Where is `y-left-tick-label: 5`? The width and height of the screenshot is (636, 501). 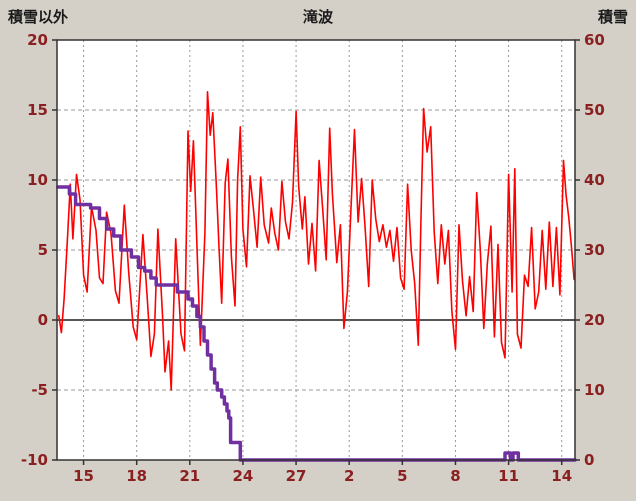 y-left-tick-label: 5 is located at coordinates (43, 250).